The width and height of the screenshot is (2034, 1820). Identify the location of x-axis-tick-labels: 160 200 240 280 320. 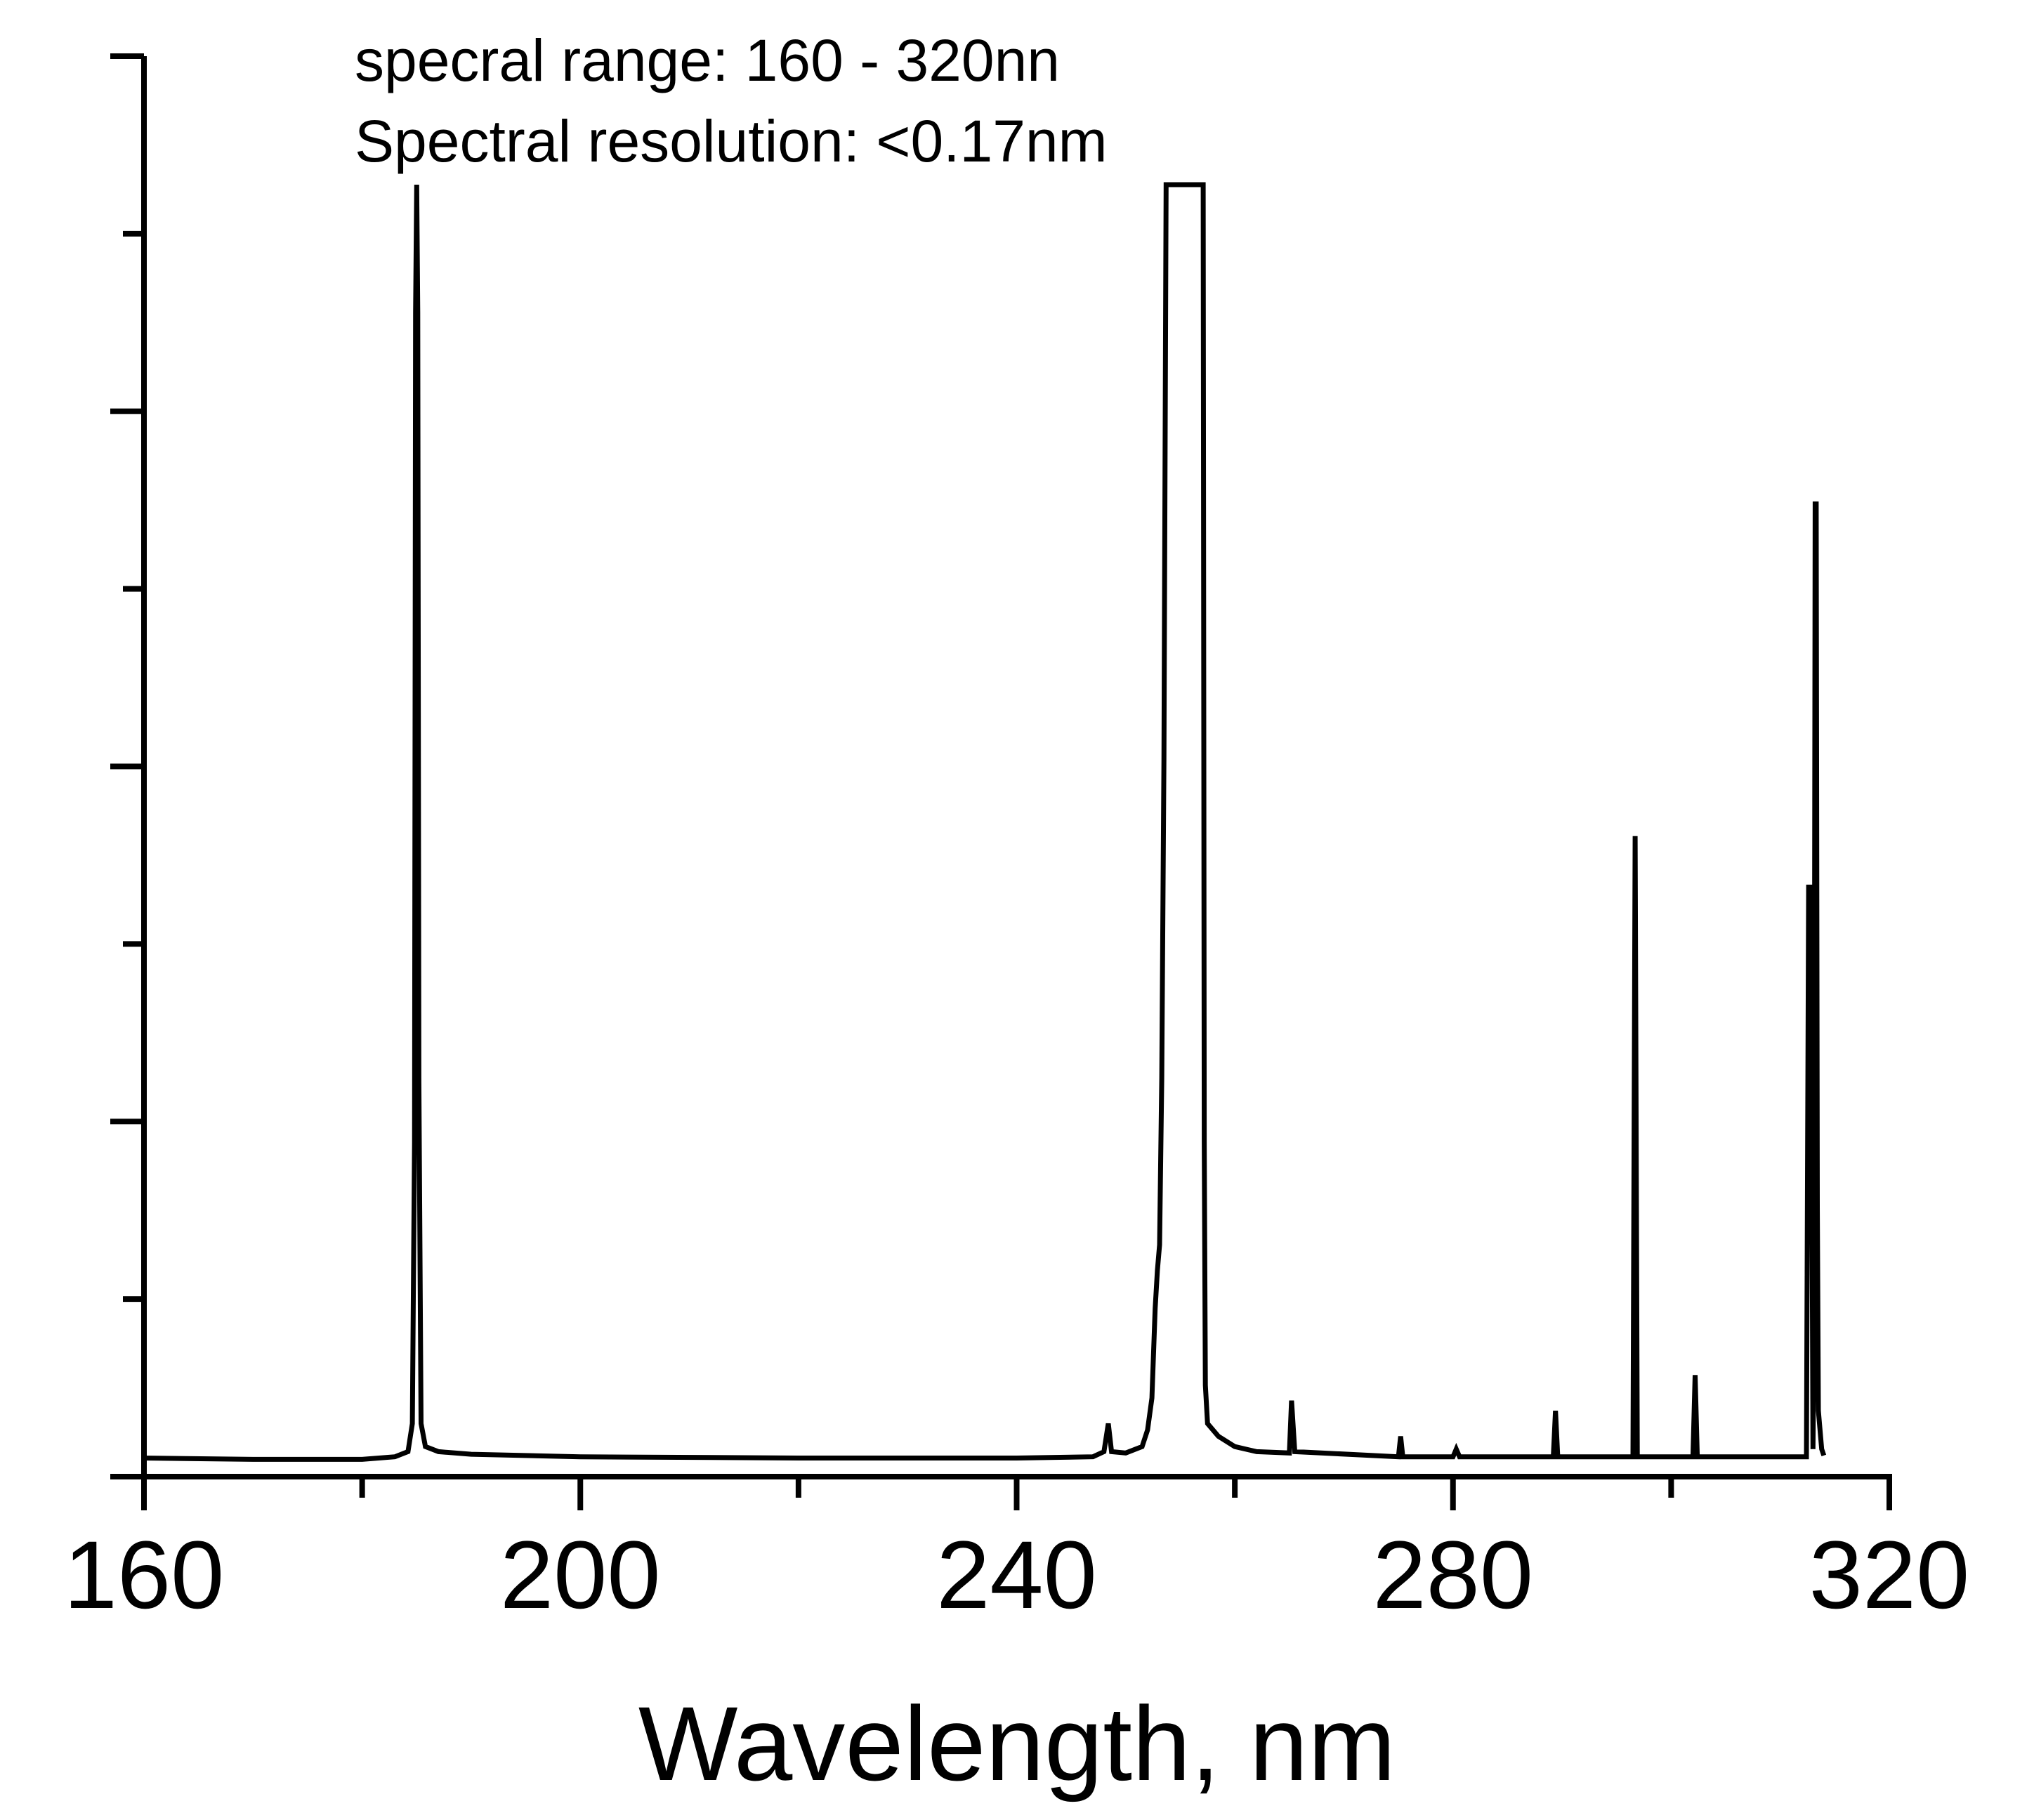
(1017, 1575).